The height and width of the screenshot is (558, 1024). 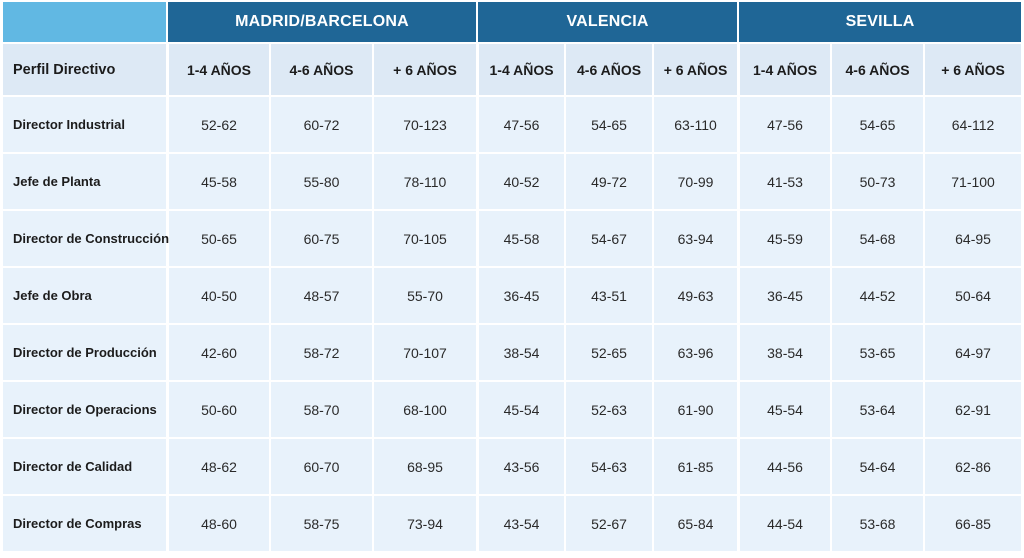 What do you see at coordinates (972, 408) in the screenshot?
I see `salary-range-cell: 62-91` at bounding box center [972, 408].